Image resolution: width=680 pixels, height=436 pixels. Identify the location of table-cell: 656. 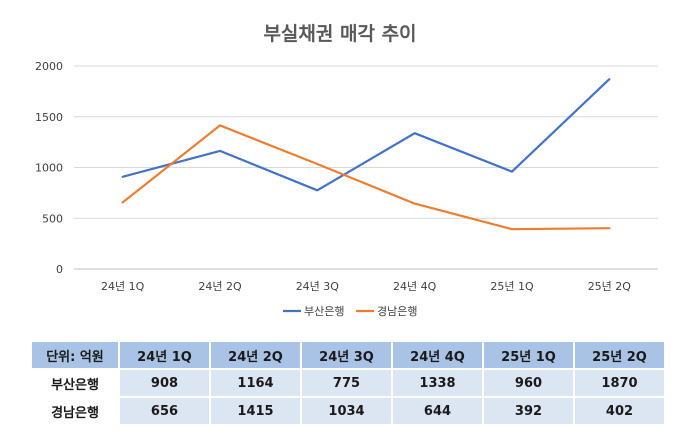
(164, 411).